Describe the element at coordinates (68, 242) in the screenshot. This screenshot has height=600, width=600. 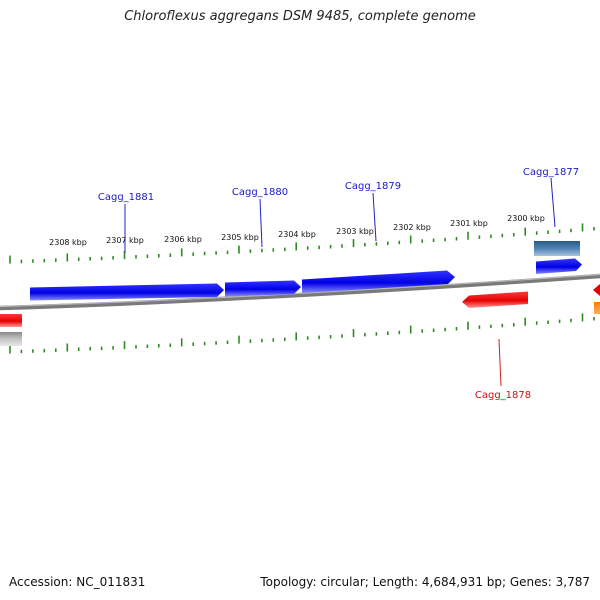
I see `scale-label: 2308 kbp` at that location.